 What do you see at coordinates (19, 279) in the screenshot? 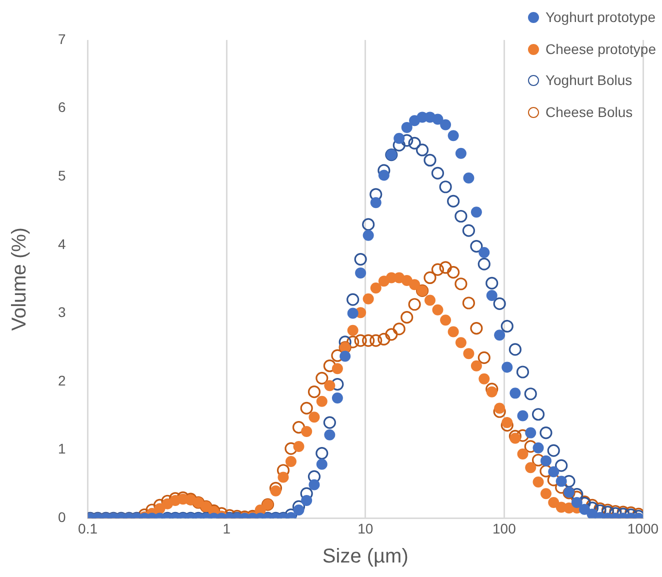
I see `y-axis-title: Volume (%)` at bounding box center [19, 279].